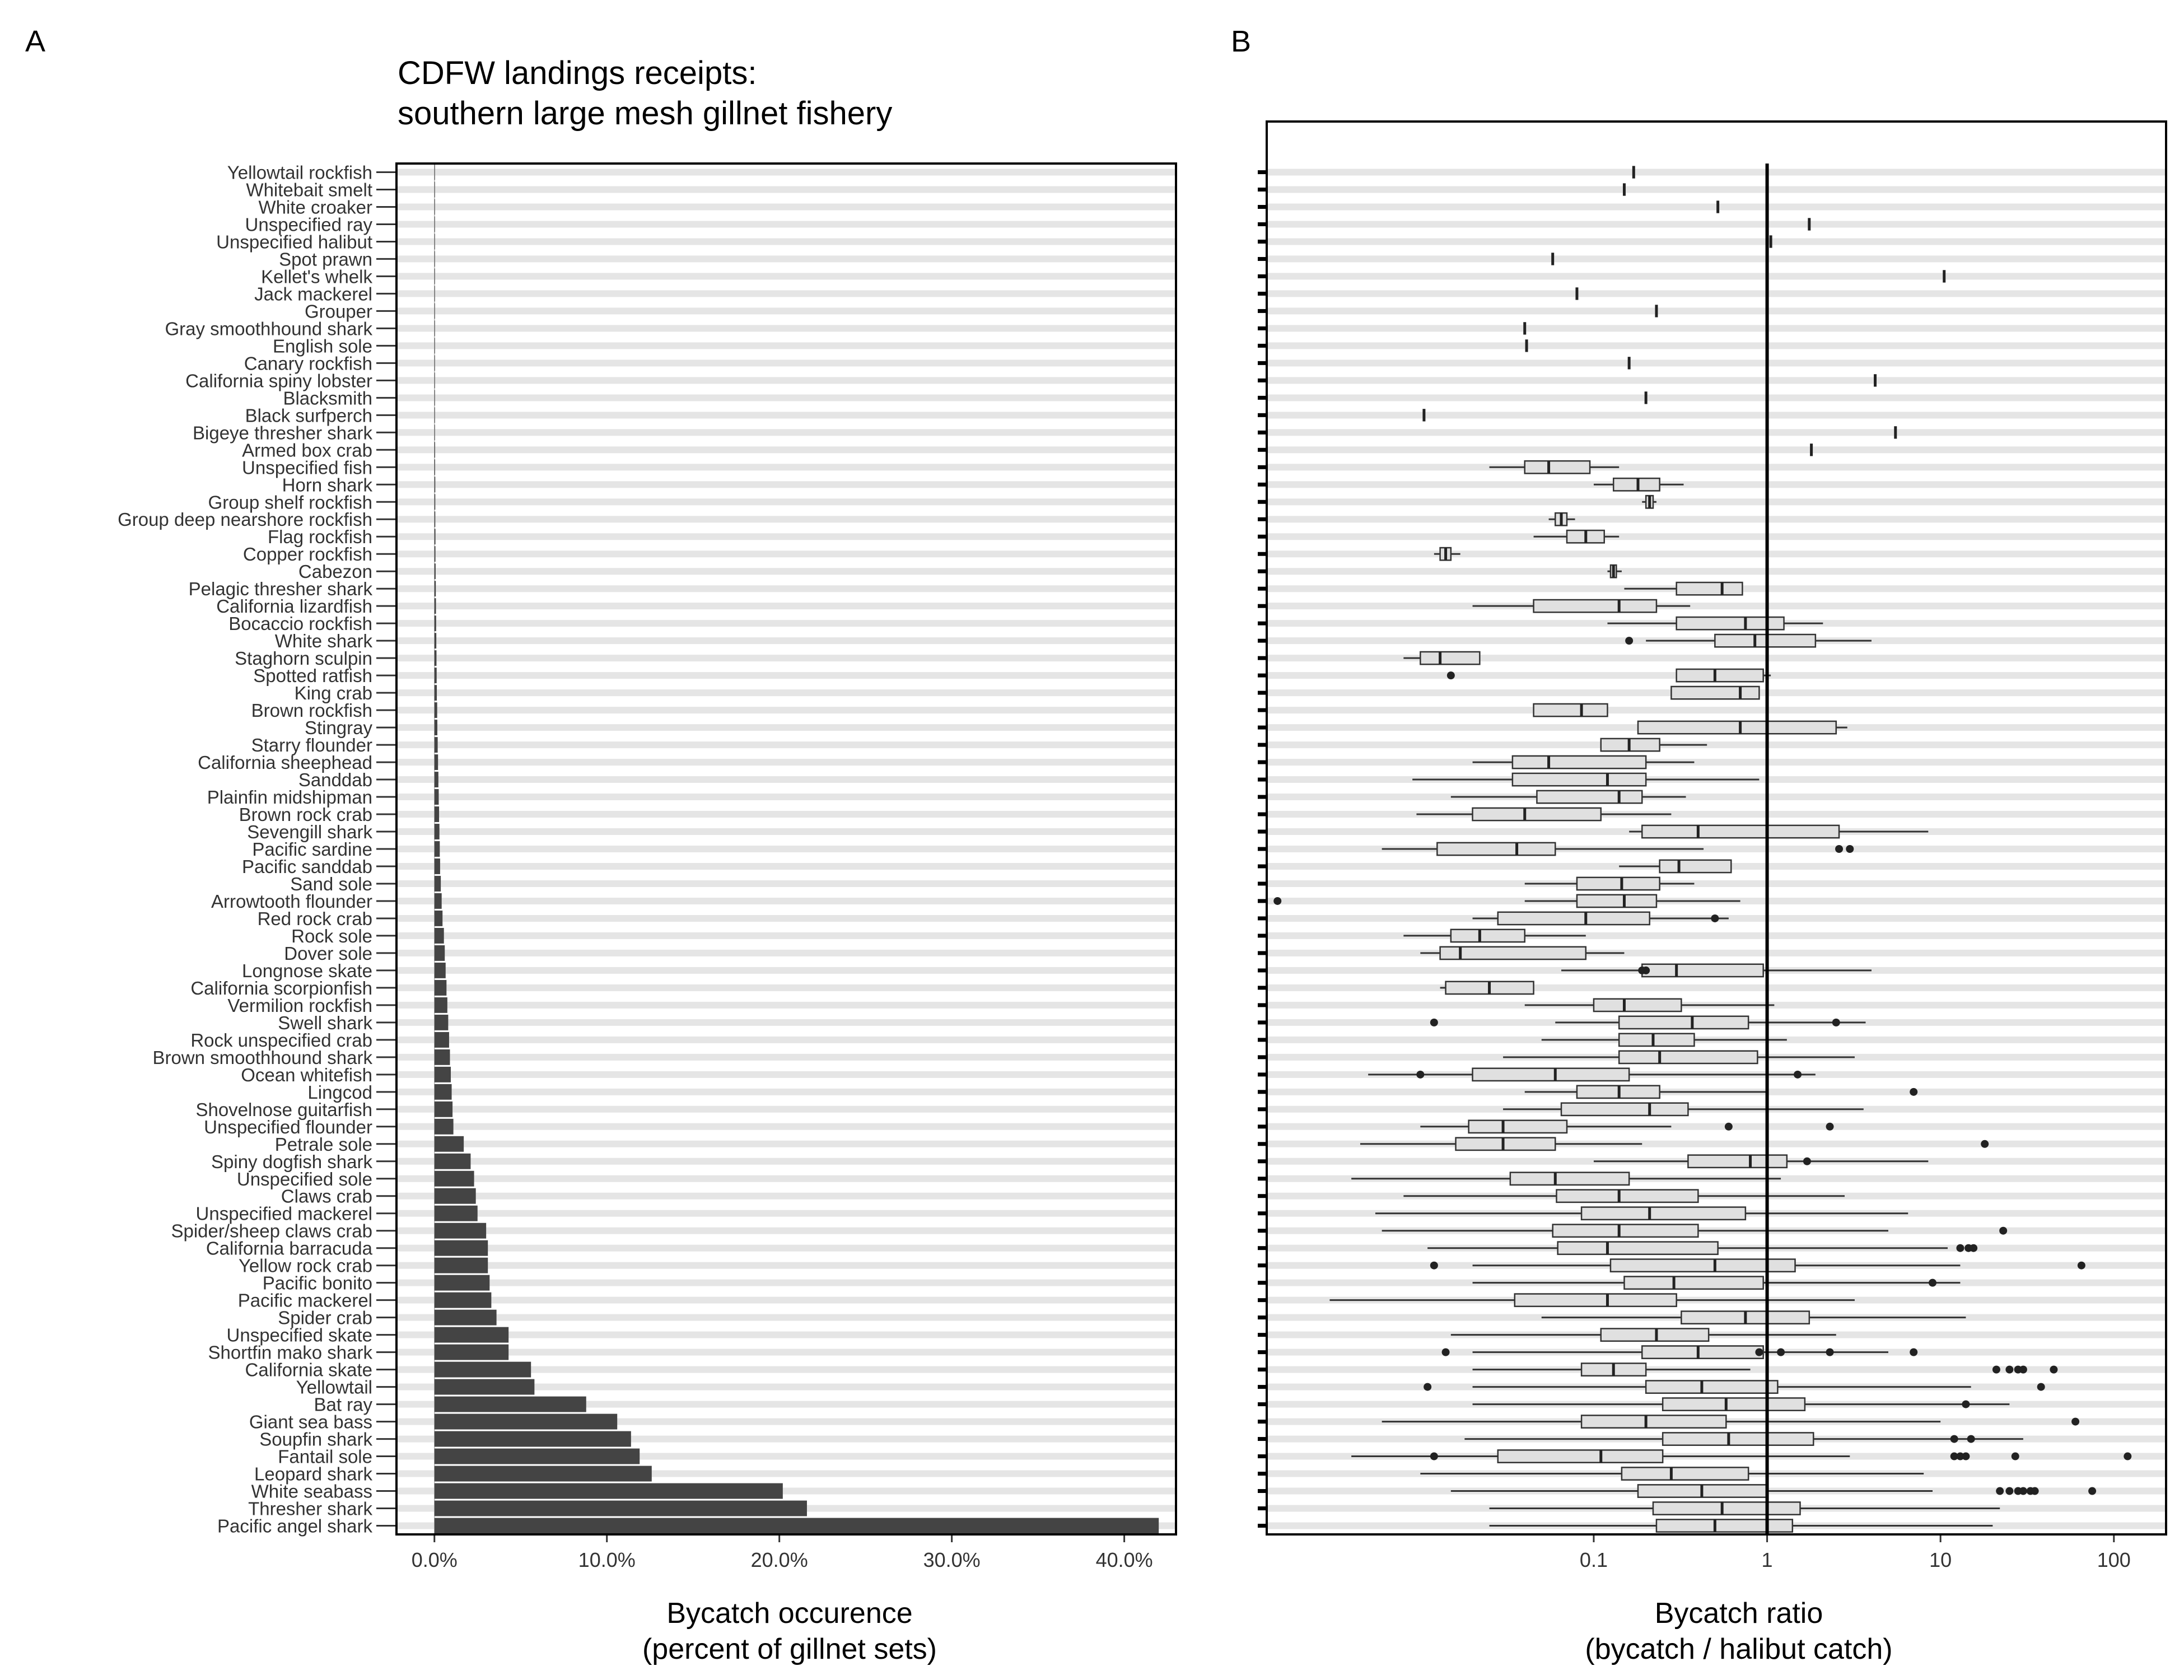 The height and width of the screenshot is (1680, 2184). Describe the element at coordinates (435, 537) in the screenshot. I see `bar-flag-rockfish` at that location.